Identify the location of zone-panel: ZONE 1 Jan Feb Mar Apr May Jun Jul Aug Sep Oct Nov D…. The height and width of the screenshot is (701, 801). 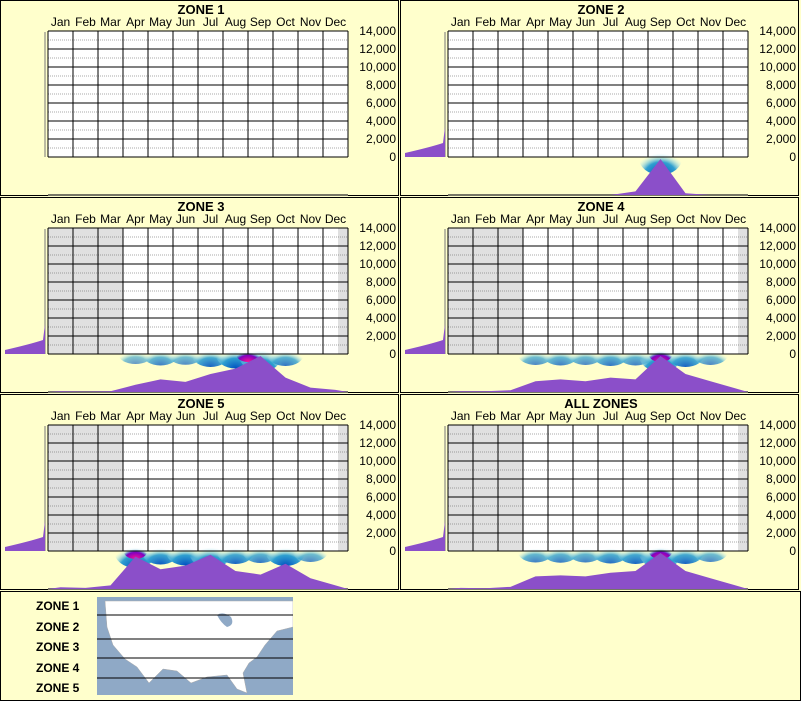
(199, 98).